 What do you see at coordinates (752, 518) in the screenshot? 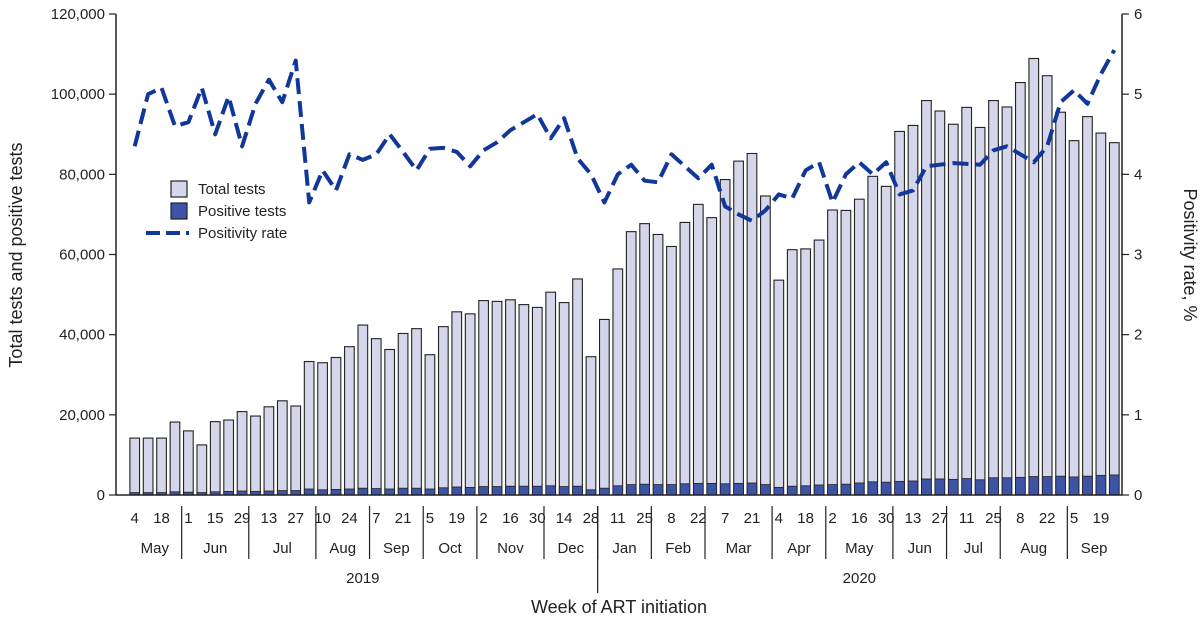
I see `x-week-label: 21` at bounding box center [752, 518].